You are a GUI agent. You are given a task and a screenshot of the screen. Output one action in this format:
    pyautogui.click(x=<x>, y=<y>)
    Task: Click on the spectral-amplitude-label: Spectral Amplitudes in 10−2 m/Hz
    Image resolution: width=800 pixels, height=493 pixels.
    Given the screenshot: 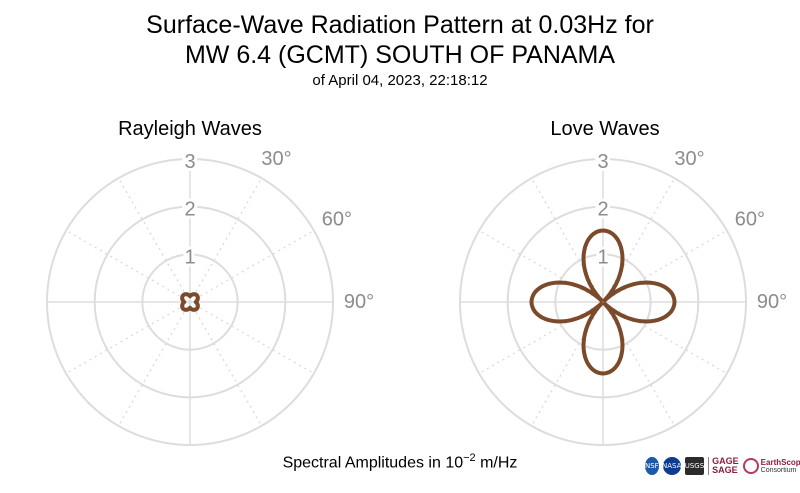 What is the action you would take?
    pyautogui.click(x=400, y=462)
    